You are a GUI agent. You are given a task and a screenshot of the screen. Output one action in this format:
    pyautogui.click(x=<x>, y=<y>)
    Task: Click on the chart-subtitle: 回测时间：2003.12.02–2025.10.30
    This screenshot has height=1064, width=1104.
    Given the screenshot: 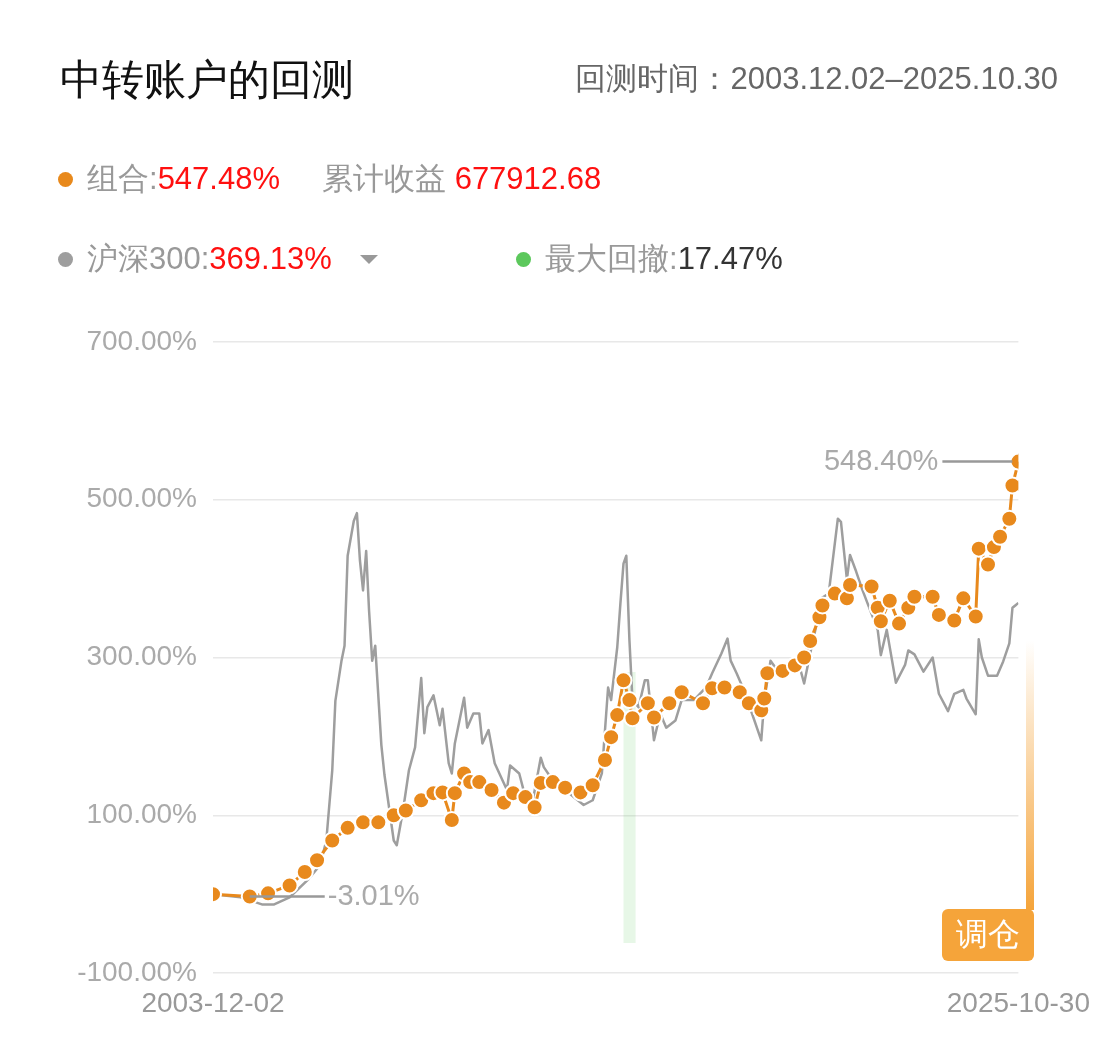 What is the action you would take?
    pyautogui.click(x=816, y=79)
    